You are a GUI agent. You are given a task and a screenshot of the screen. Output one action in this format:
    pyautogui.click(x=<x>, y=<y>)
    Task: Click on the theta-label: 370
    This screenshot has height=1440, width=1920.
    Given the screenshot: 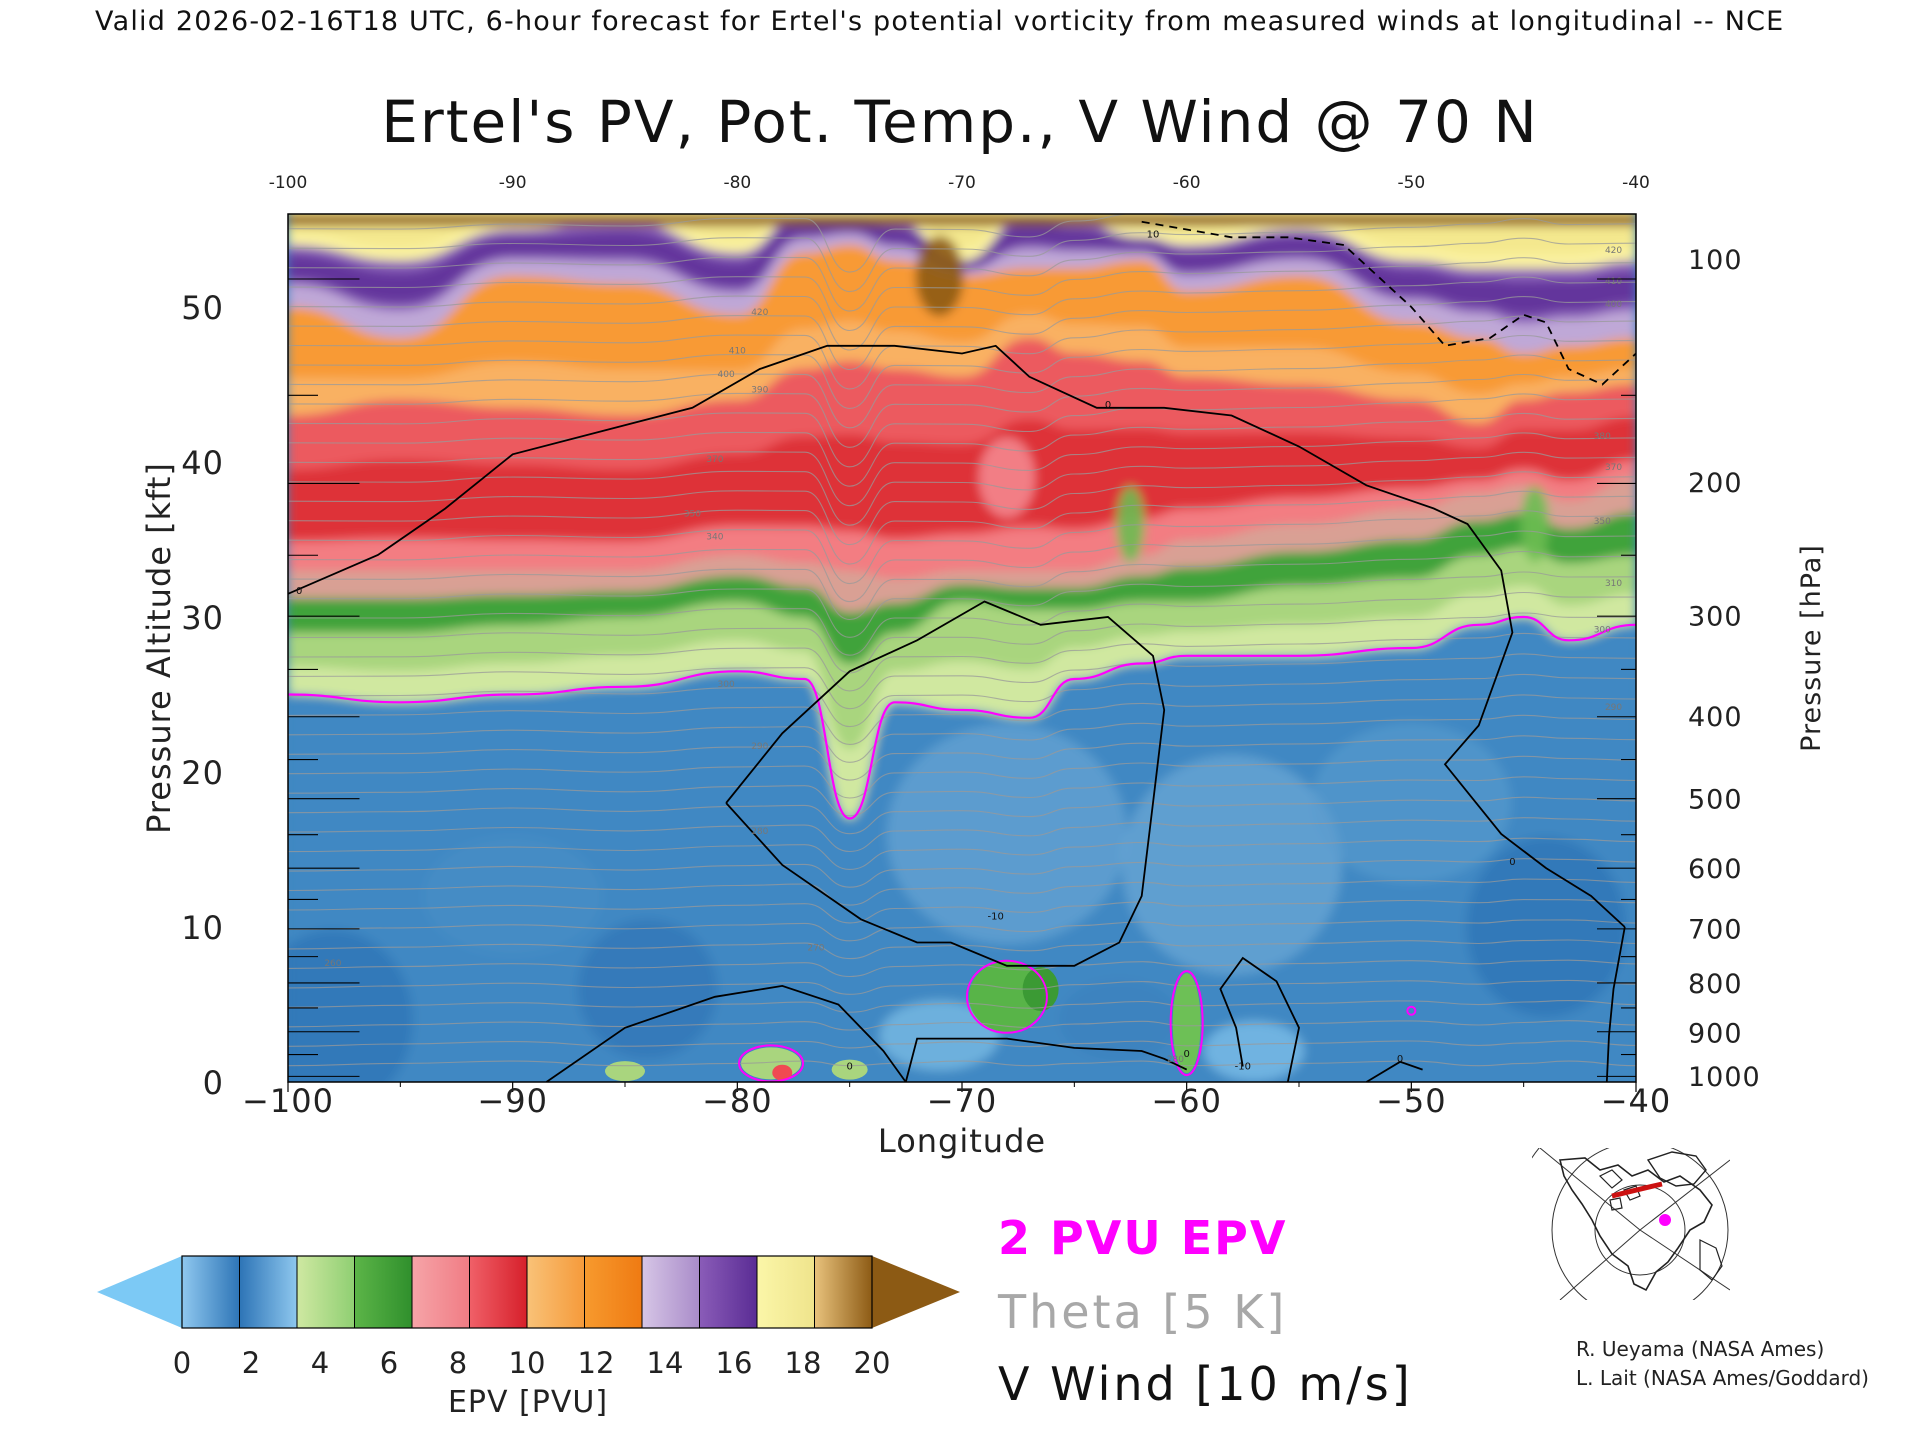 What is the action you would take?
    pyautogui.click(x=714, y=460)
    